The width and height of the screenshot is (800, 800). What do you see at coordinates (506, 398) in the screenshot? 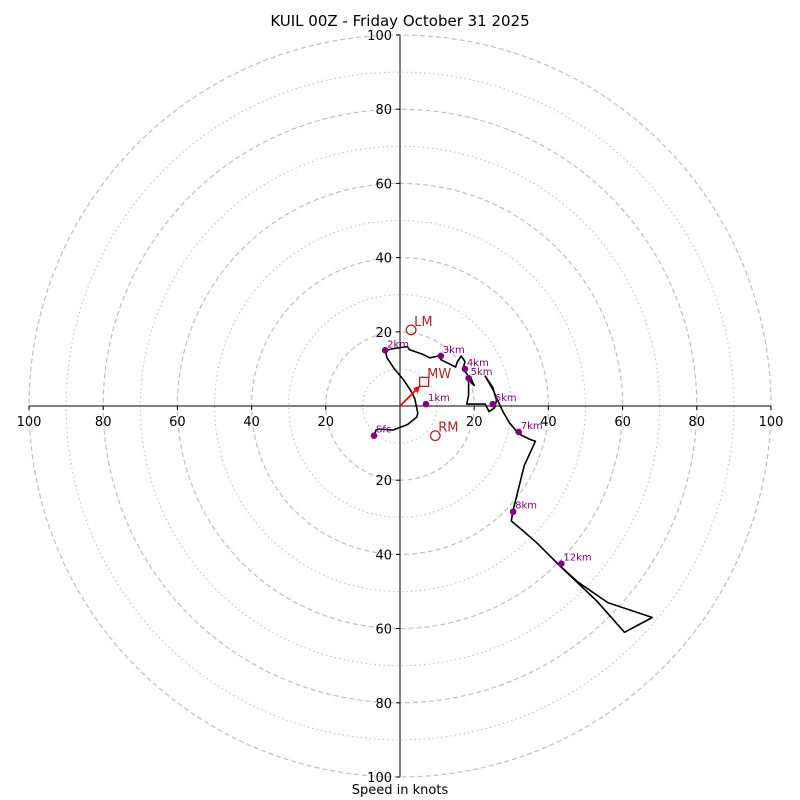
I see `height-marker-label: 6km` at bounding box center [506, 398].